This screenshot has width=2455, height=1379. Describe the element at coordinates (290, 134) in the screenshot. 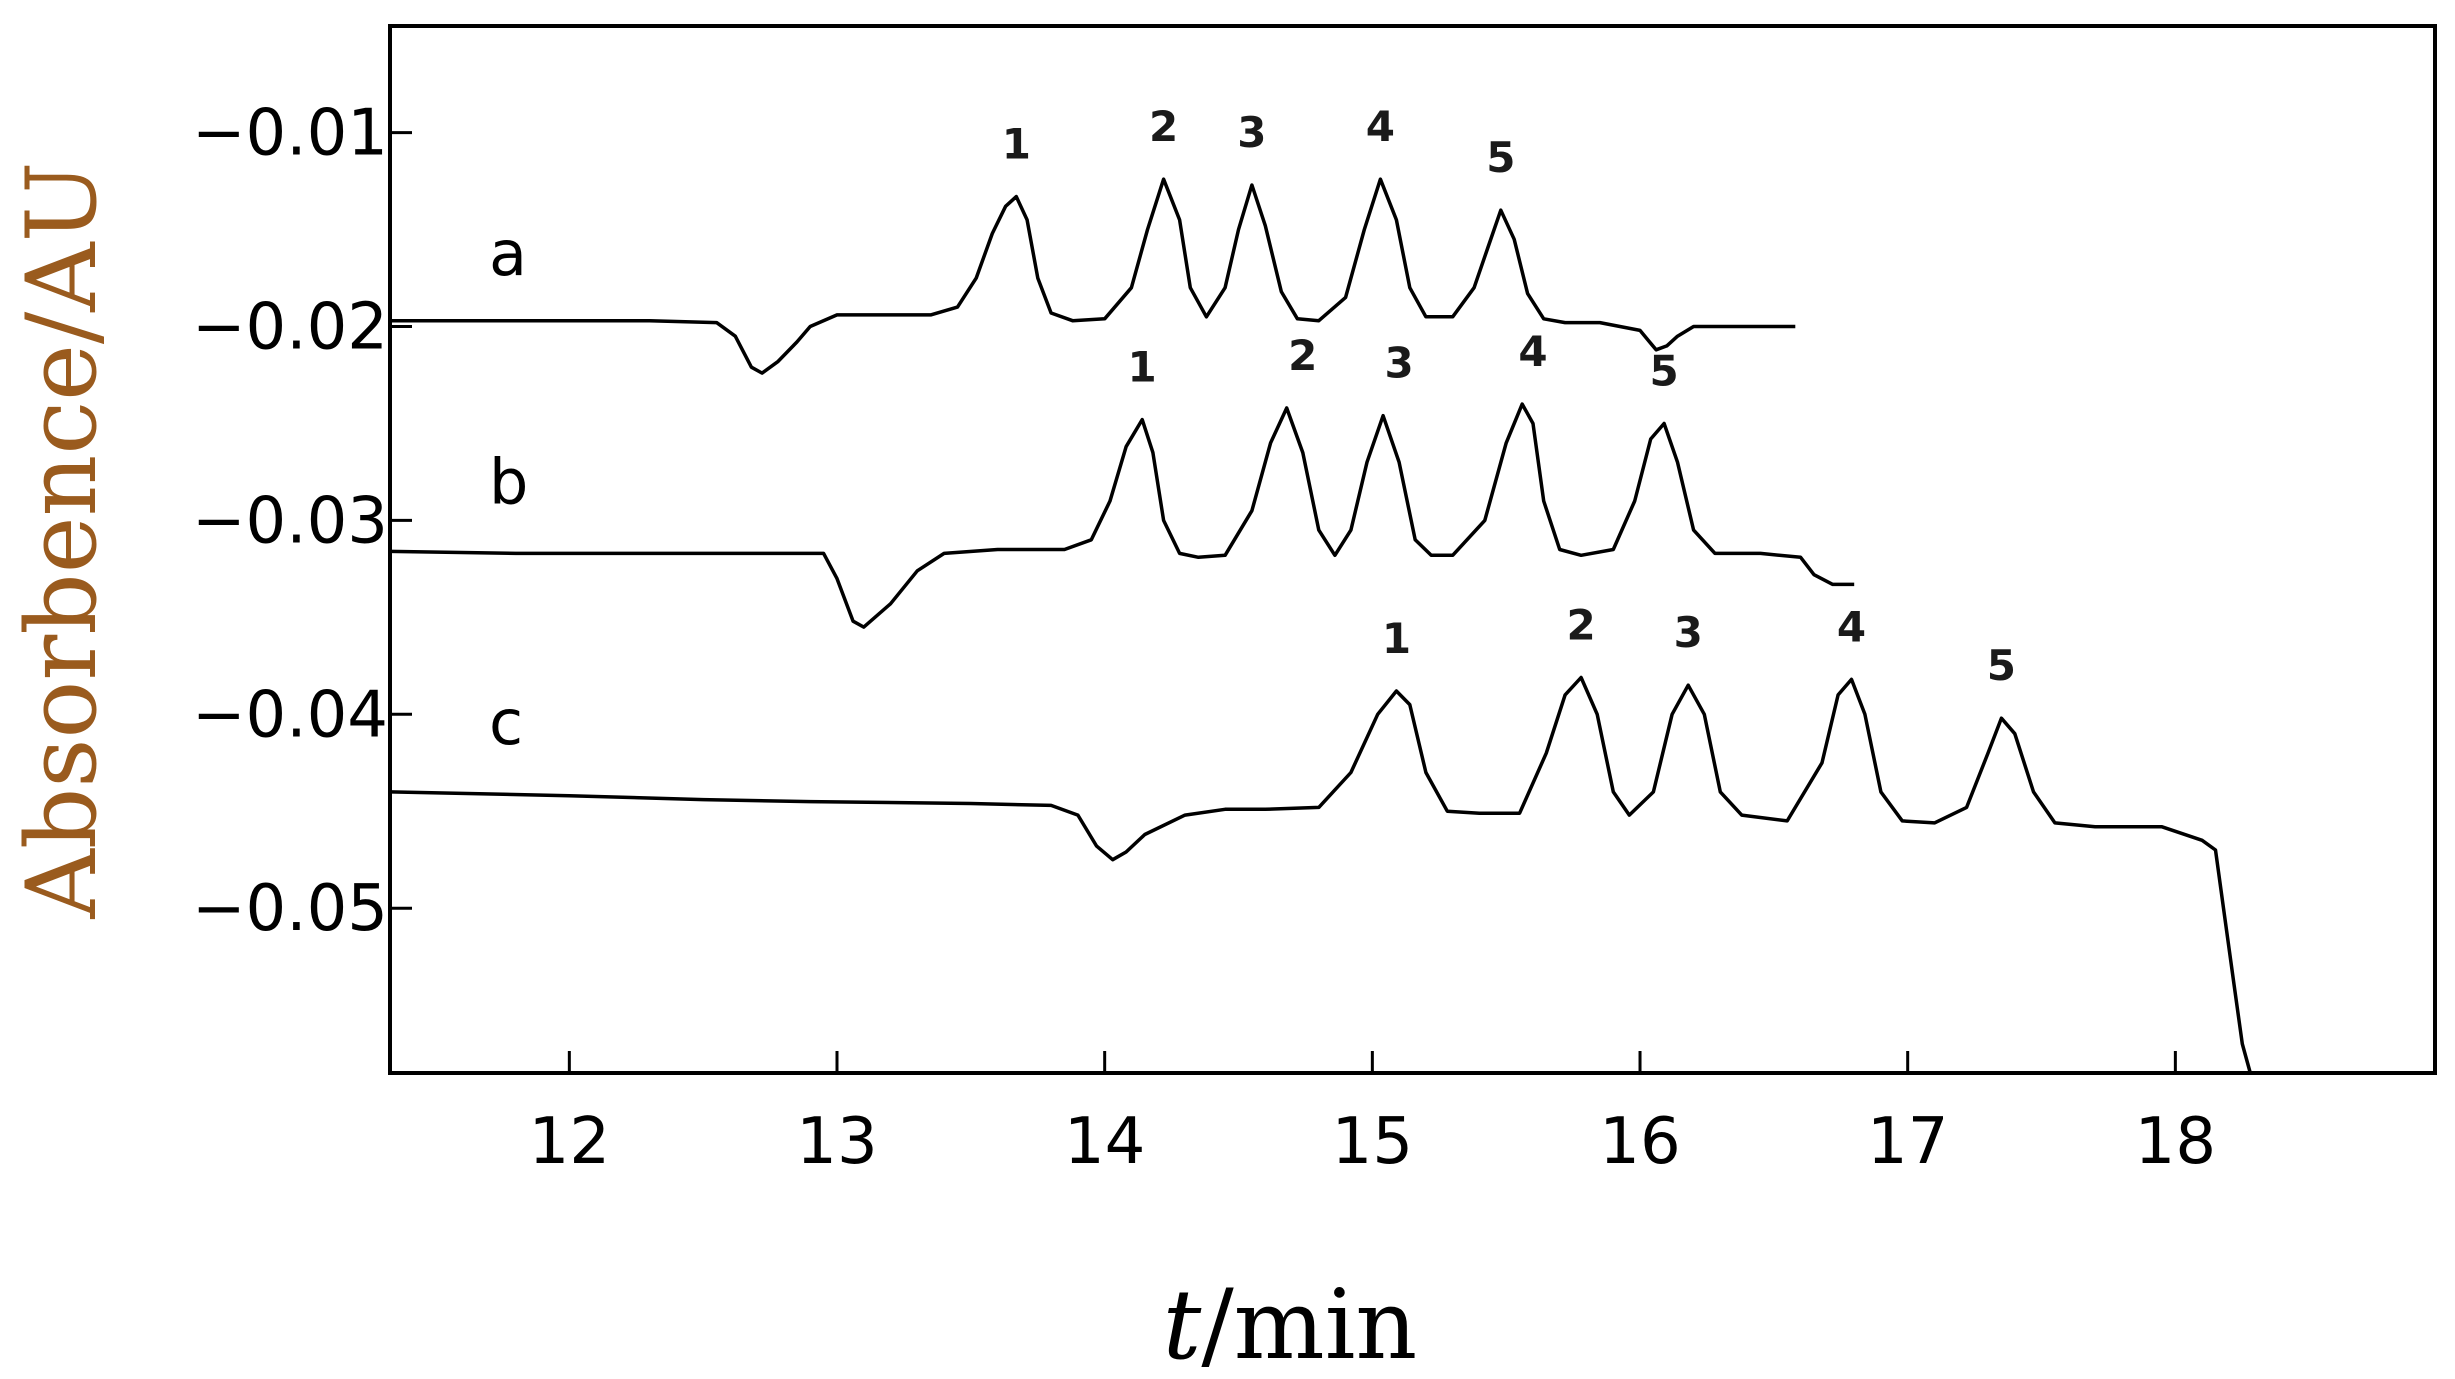

I see `y-tick-label: −0.01` at that location.